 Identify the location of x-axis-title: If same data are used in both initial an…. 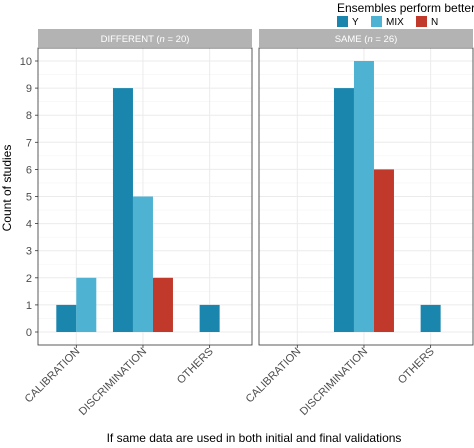
(254, 438).